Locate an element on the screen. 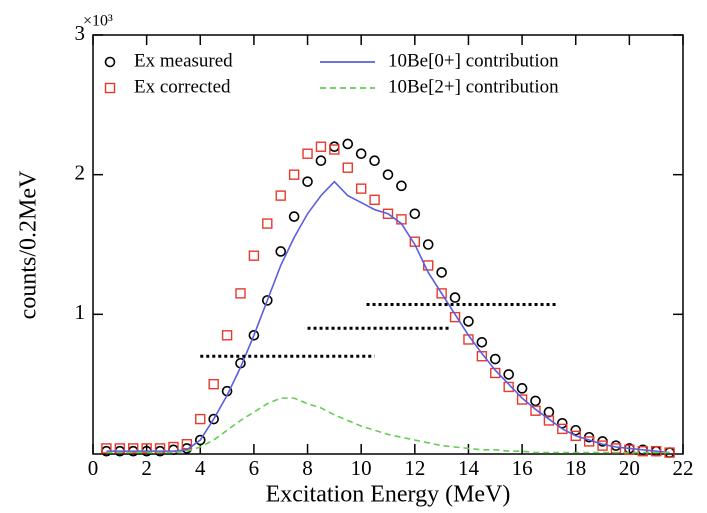 The height and width of the screenshot is (513, 707). y-scale-label: ×10³ is located at coordinates (98, 21).